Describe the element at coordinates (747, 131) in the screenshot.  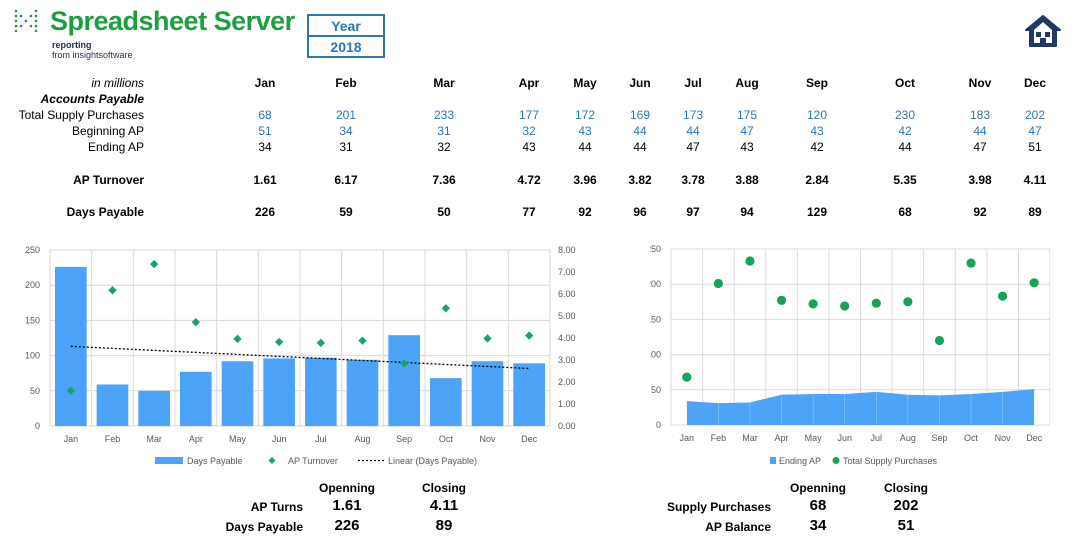
I see `table-cell-beginning-ap: 47` at that location.